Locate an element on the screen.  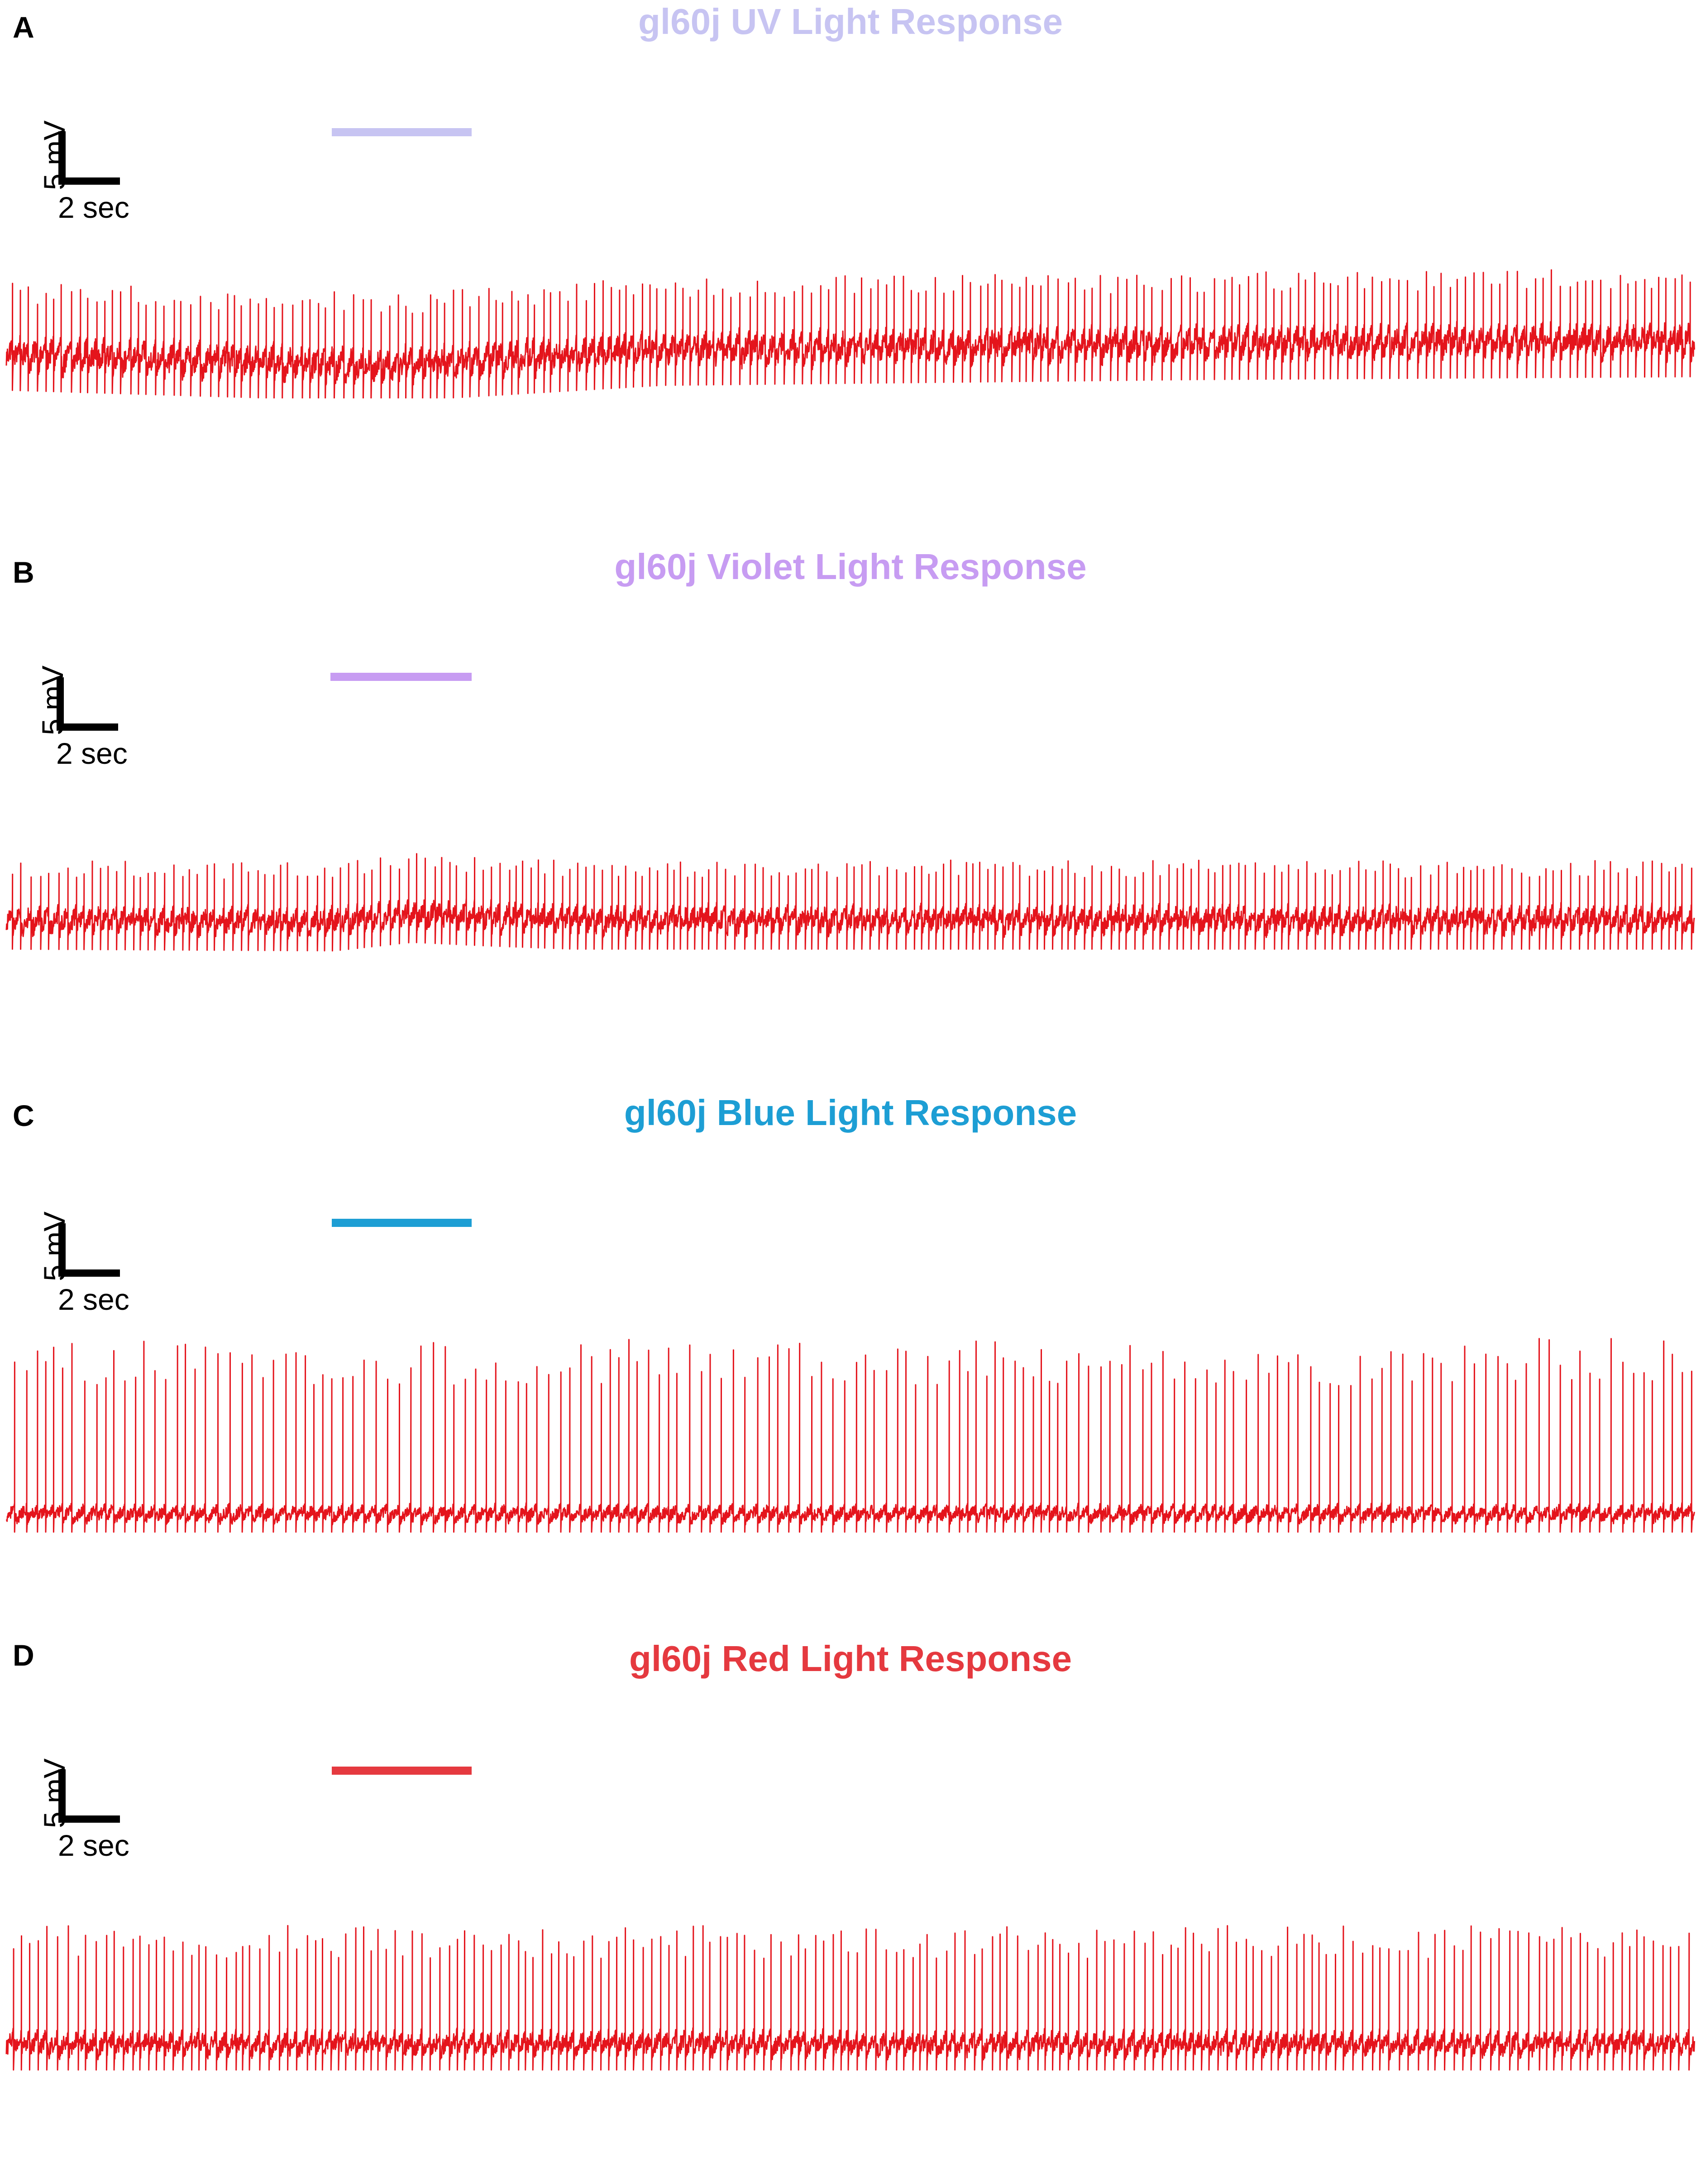
panel-title: gl60j Blue Light Response is located at coordinates (850, 1112).